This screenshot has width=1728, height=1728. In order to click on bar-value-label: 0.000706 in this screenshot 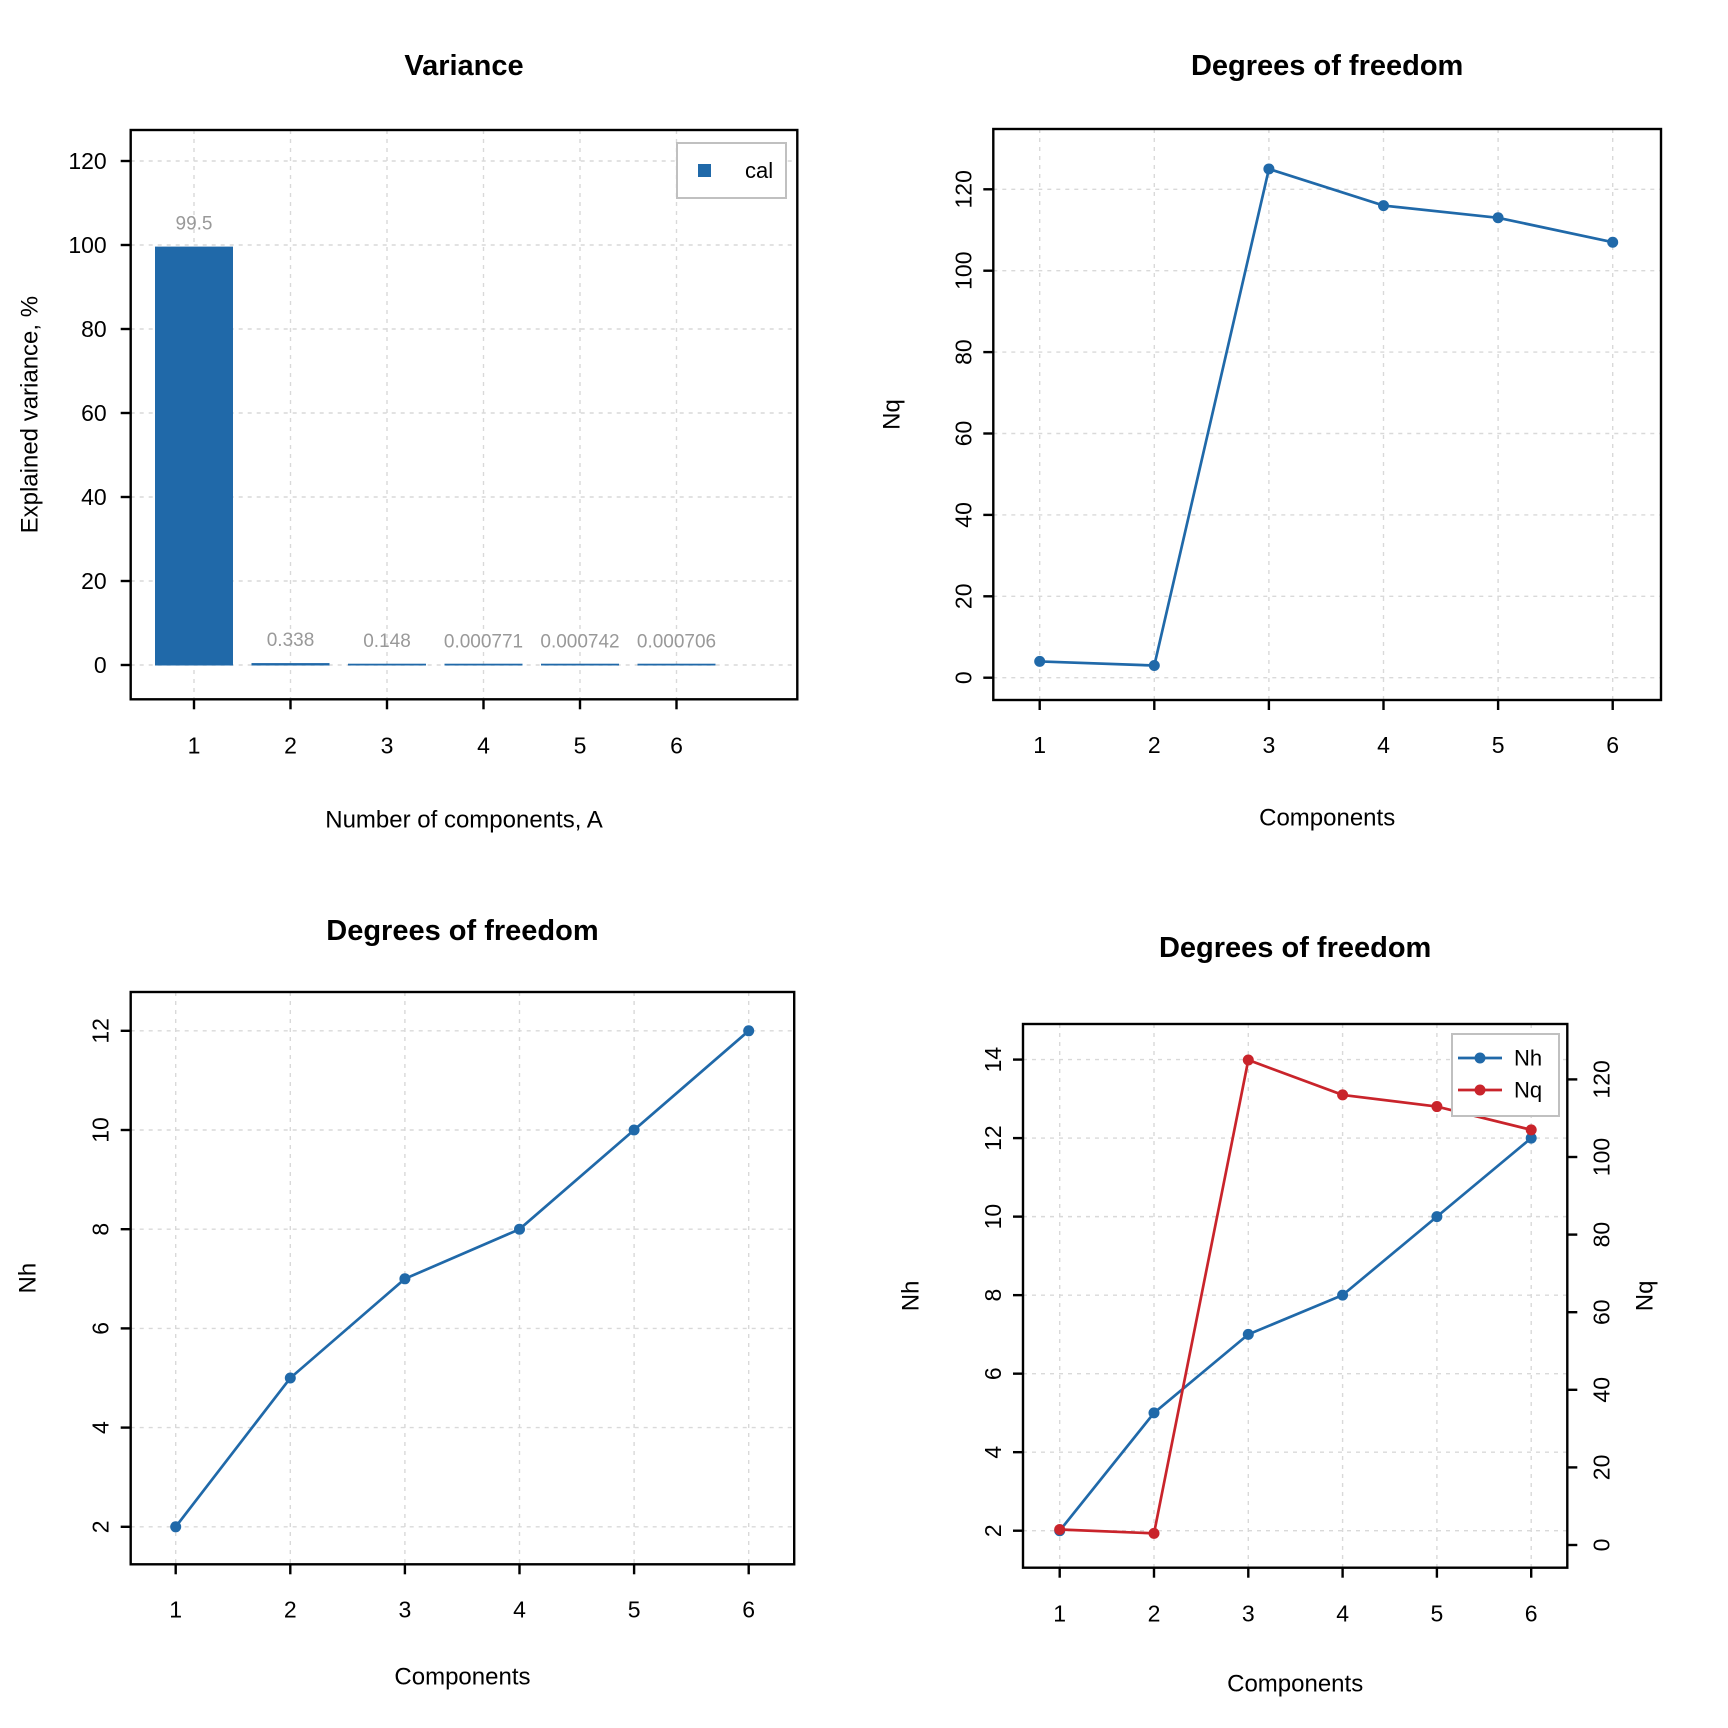, I will do `click(676, 641)`.